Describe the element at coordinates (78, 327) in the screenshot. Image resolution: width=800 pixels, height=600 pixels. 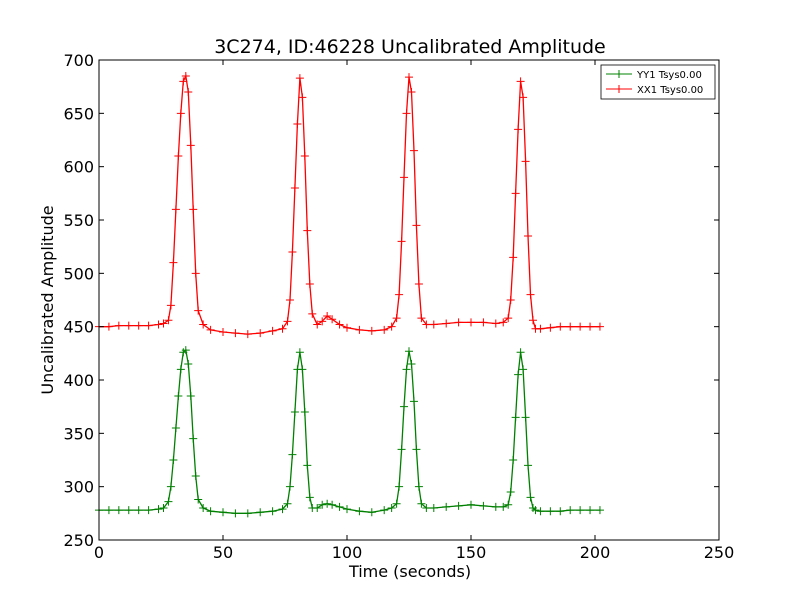
I see `y-tick-label: 450` at that location.